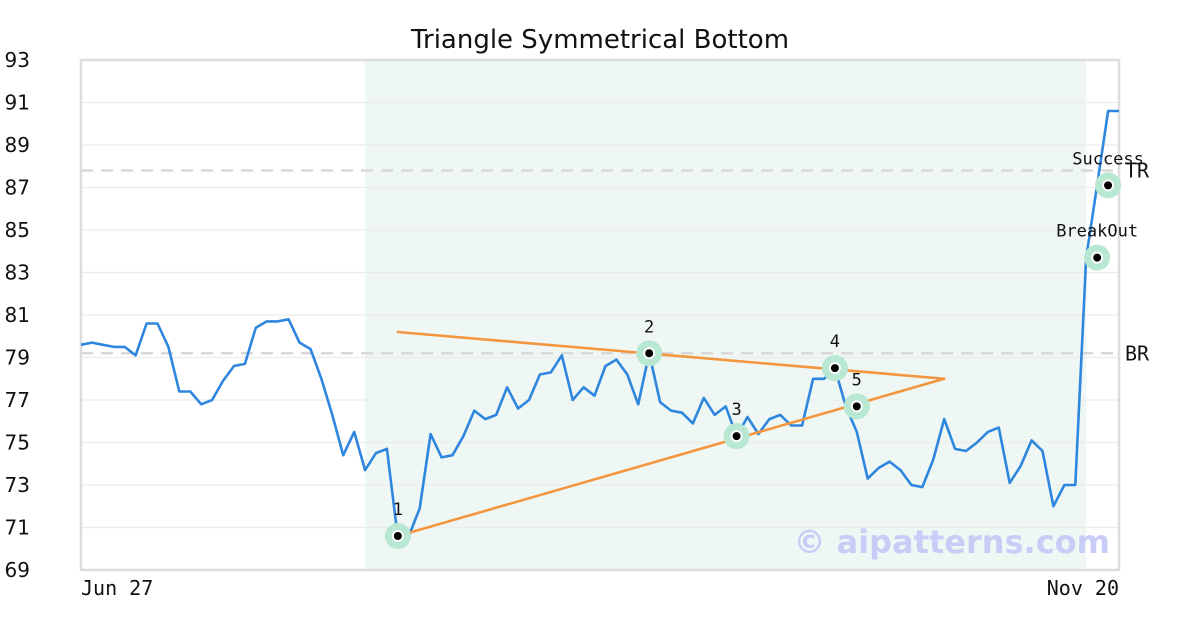 The image size is (1200, 630). I want to click on y-tick-label: 87, so click(17, 188).